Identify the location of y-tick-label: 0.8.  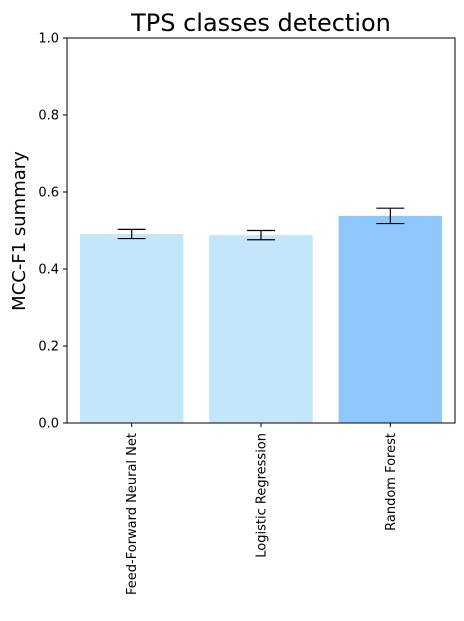
(48, 116).